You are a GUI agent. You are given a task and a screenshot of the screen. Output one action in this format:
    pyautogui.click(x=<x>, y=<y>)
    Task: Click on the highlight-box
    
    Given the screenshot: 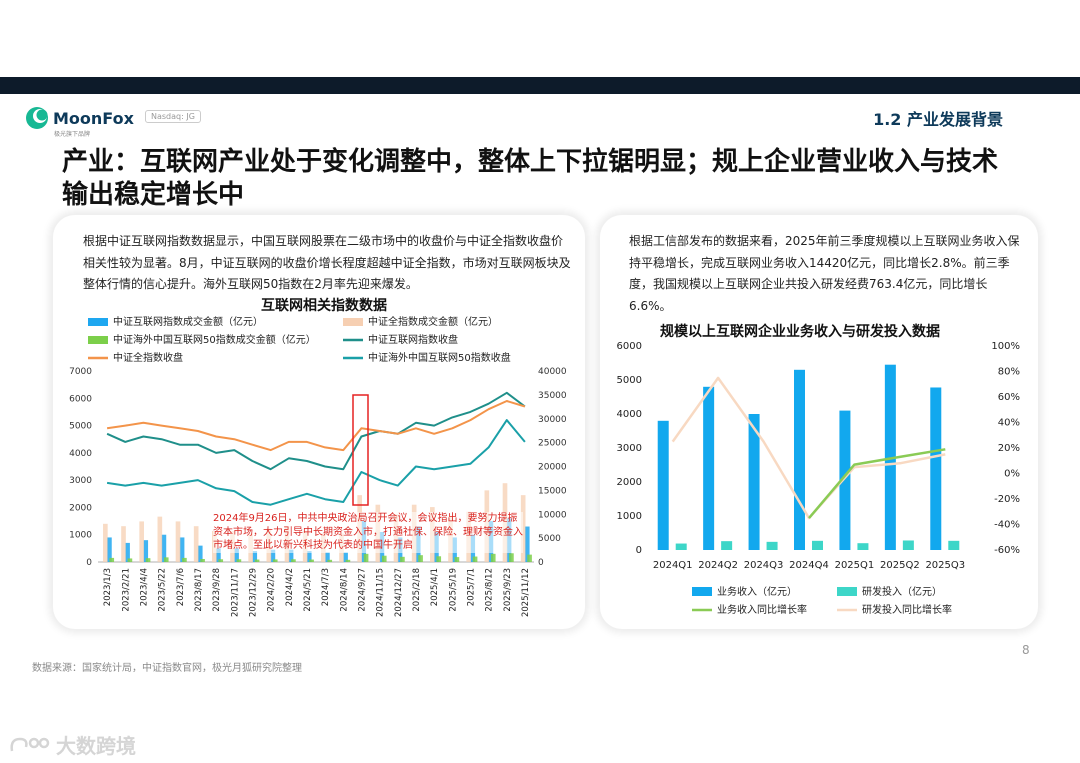 What is the action you would take?
    pyautogui.click(x=360, y=450)
    